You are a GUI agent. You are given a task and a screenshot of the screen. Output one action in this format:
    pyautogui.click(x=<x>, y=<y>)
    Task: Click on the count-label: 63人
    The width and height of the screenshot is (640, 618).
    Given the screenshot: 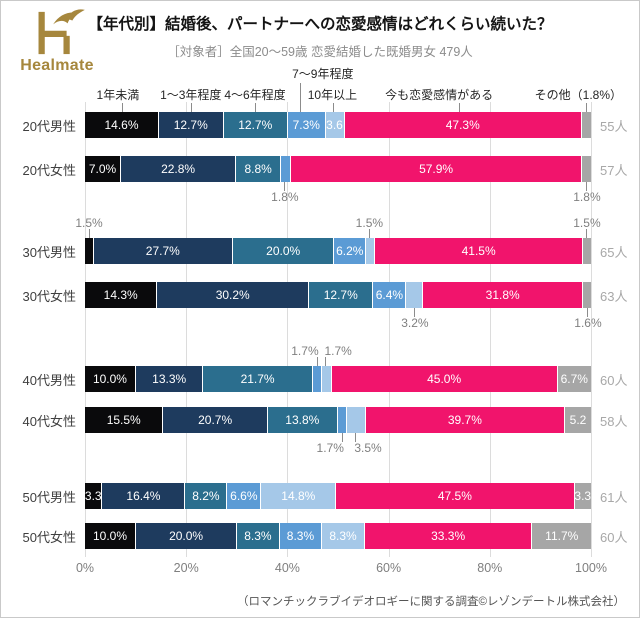 What is the action you would take?
    pyautogui.click(x=614, y=296)
    